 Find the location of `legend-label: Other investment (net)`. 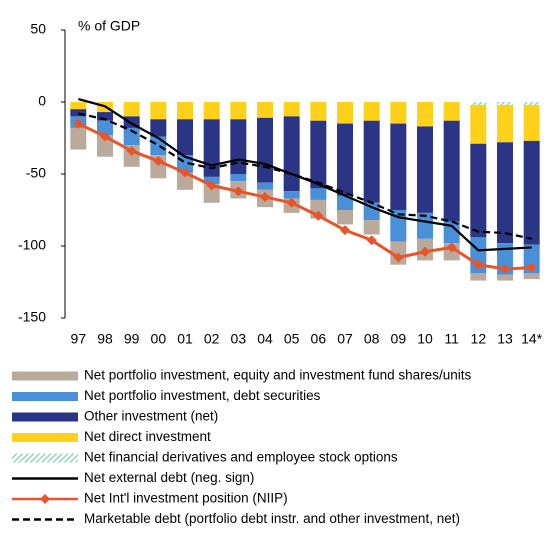

legend-label: Other investment (net) is located at coordinates (151, 416).